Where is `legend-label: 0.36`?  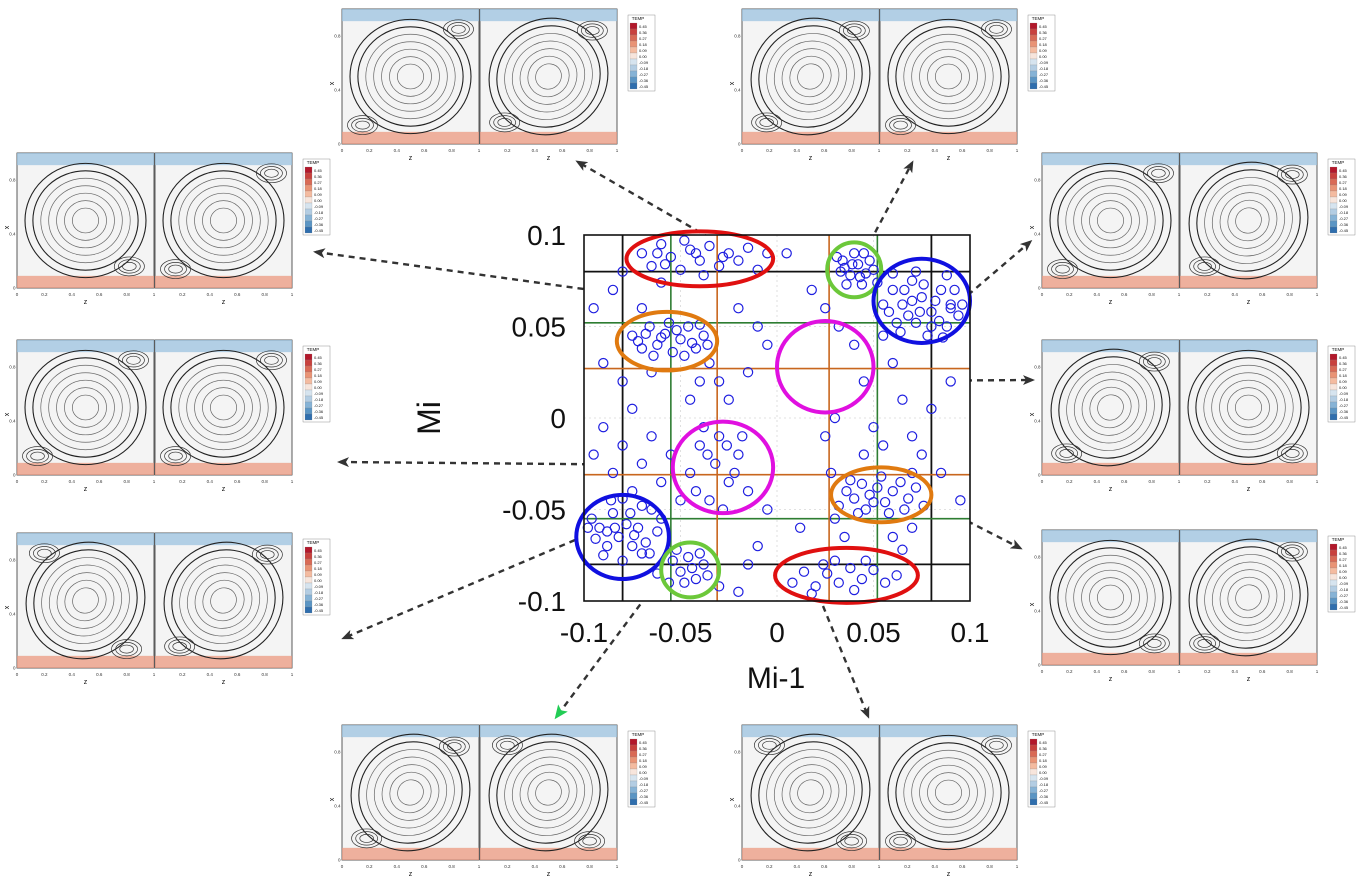 legend-label: 0.36 is located at coordinates (643, 32).